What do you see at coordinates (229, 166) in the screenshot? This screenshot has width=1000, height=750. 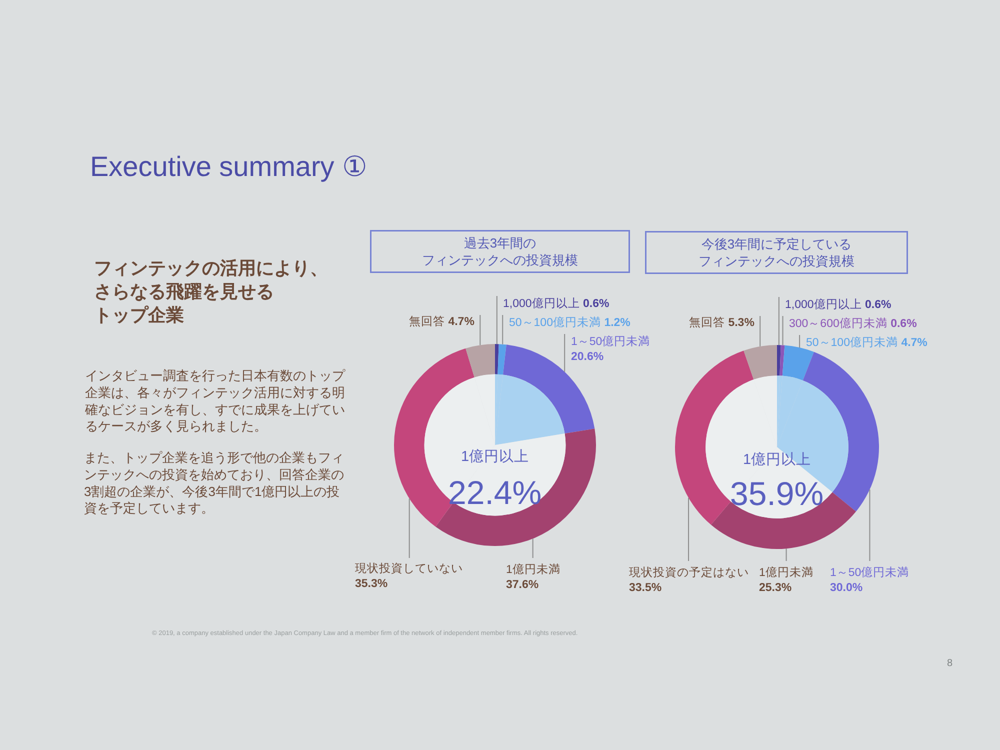 I see `text: Executive summary ①` at bounding box center [229, 166].